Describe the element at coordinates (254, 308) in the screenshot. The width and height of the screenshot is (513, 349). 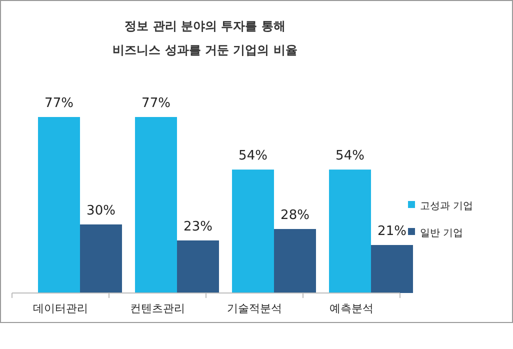
I see `x-tick-label: 기술적분석` at that location.